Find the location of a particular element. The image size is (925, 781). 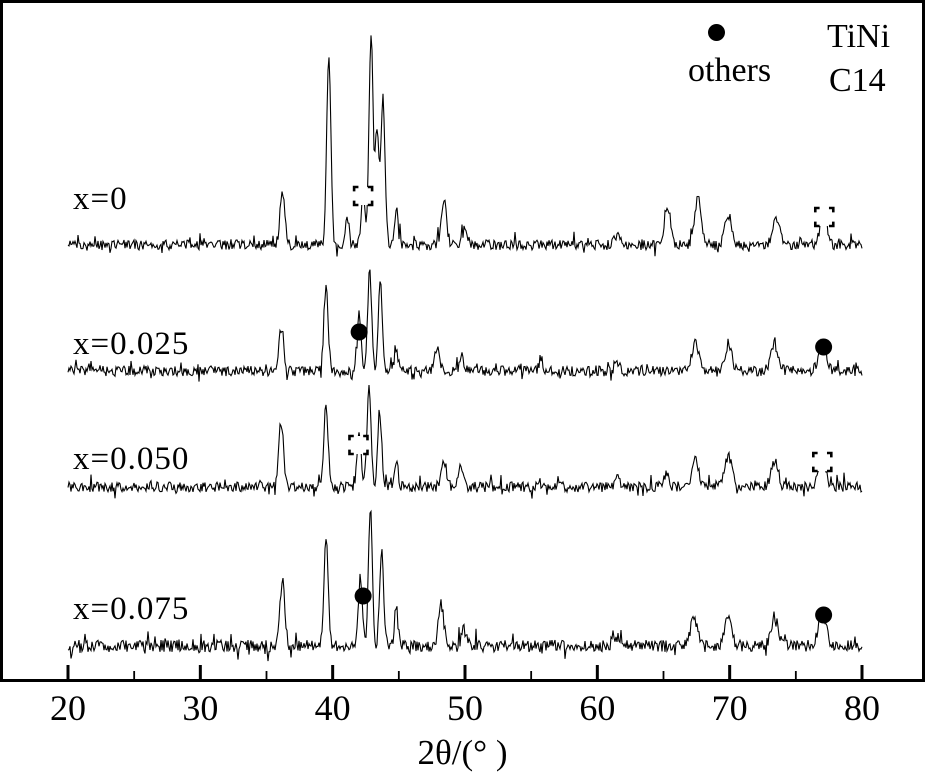

series-label-x0050: x=0.050 is located at coordinates (131, 459).